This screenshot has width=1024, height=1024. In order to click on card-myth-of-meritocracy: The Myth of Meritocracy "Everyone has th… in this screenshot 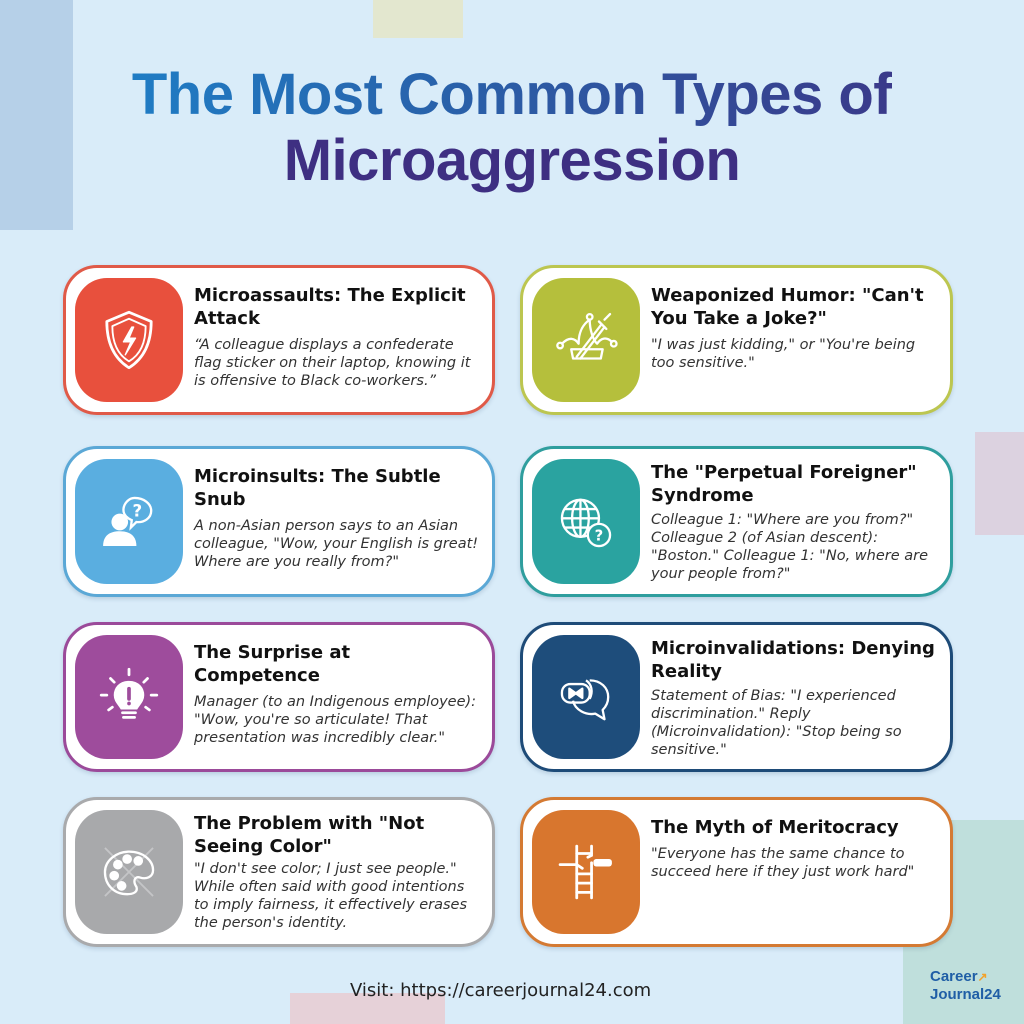, I will do `click(736, 872)`.